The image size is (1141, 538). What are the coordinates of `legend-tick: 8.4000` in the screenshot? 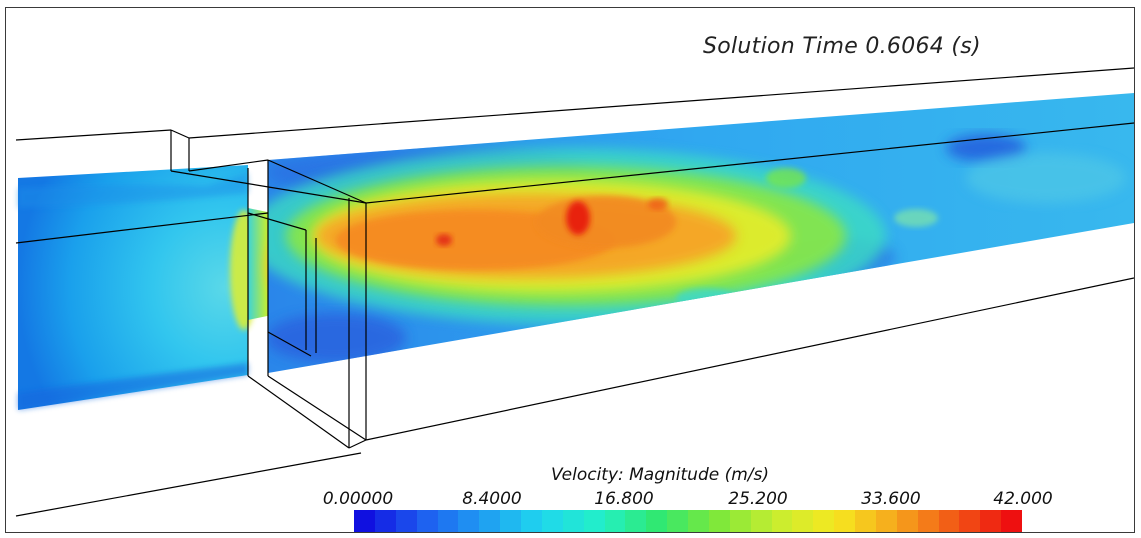 It's located at (492, 499).